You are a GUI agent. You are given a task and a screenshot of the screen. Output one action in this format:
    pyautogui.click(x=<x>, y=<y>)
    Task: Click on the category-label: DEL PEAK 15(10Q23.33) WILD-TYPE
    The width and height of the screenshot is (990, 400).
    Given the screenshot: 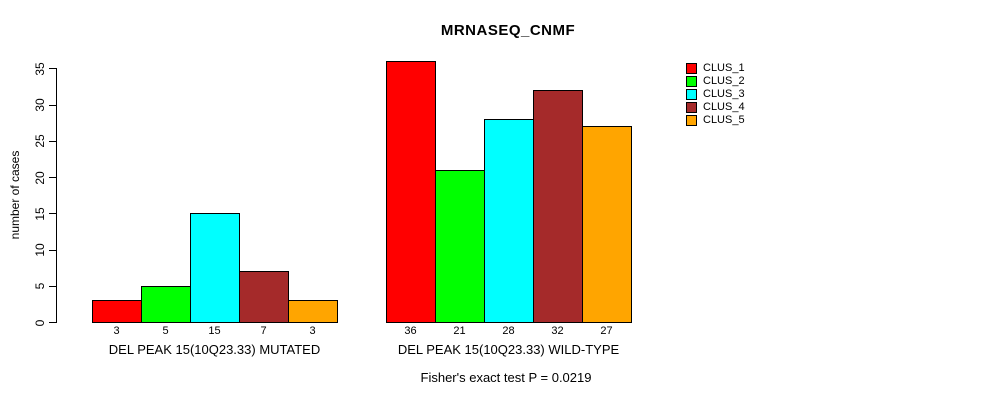 What is the action you would take?
    pyautogui.click(x=508, y=349)
    